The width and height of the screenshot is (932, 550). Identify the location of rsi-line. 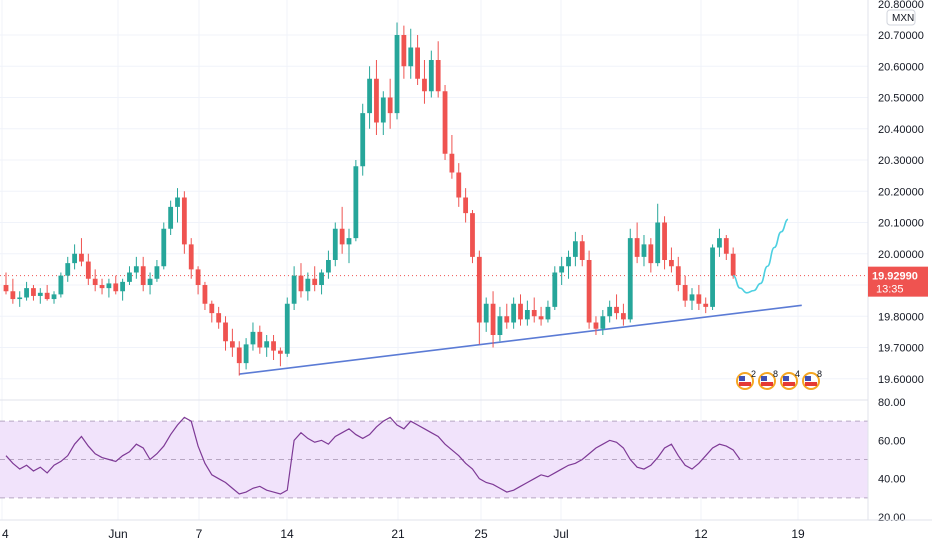
(373, 455).